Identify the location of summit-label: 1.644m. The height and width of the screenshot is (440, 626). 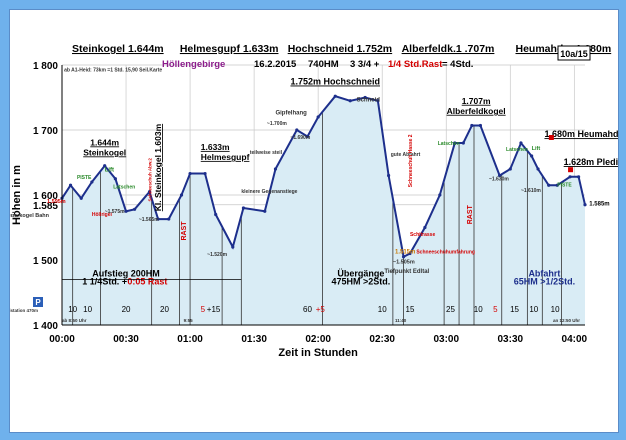
(104, 142).